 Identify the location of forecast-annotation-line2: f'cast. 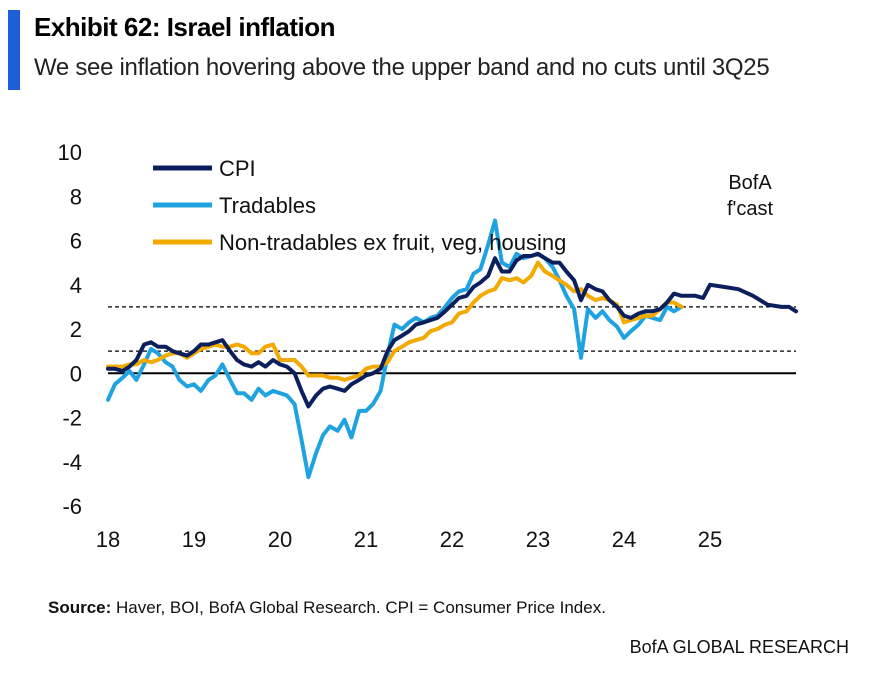
(750, 209).